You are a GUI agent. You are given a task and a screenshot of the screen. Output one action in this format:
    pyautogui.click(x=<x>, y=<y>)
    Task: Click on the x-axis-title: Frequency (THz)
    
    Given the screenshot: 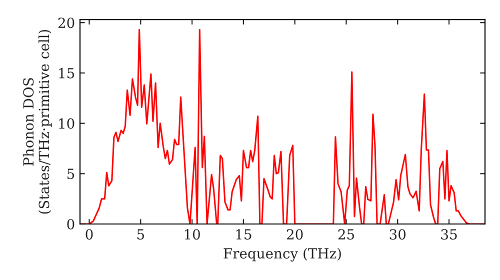 What is the action you would take?
    pyautogui.click(x=282, y=255)
    